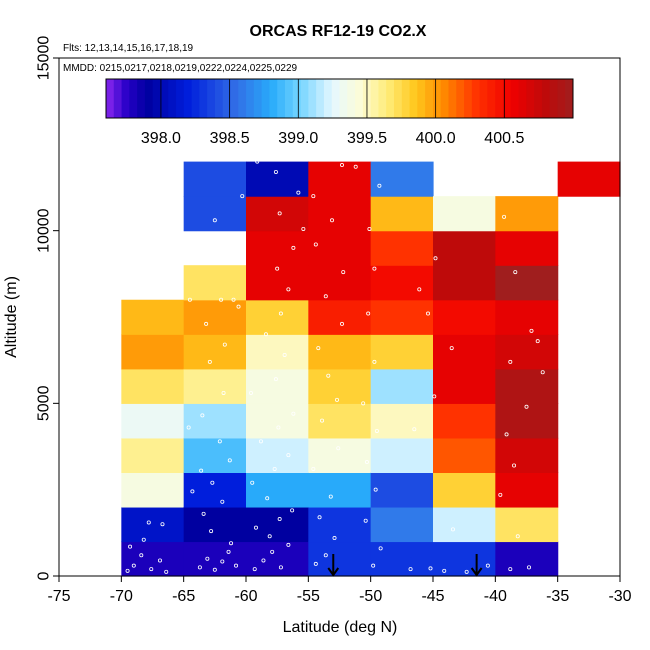 The width and height of the screenshot is (650, 650). I want to click on x-tick-label: -30, so click(619, 596).